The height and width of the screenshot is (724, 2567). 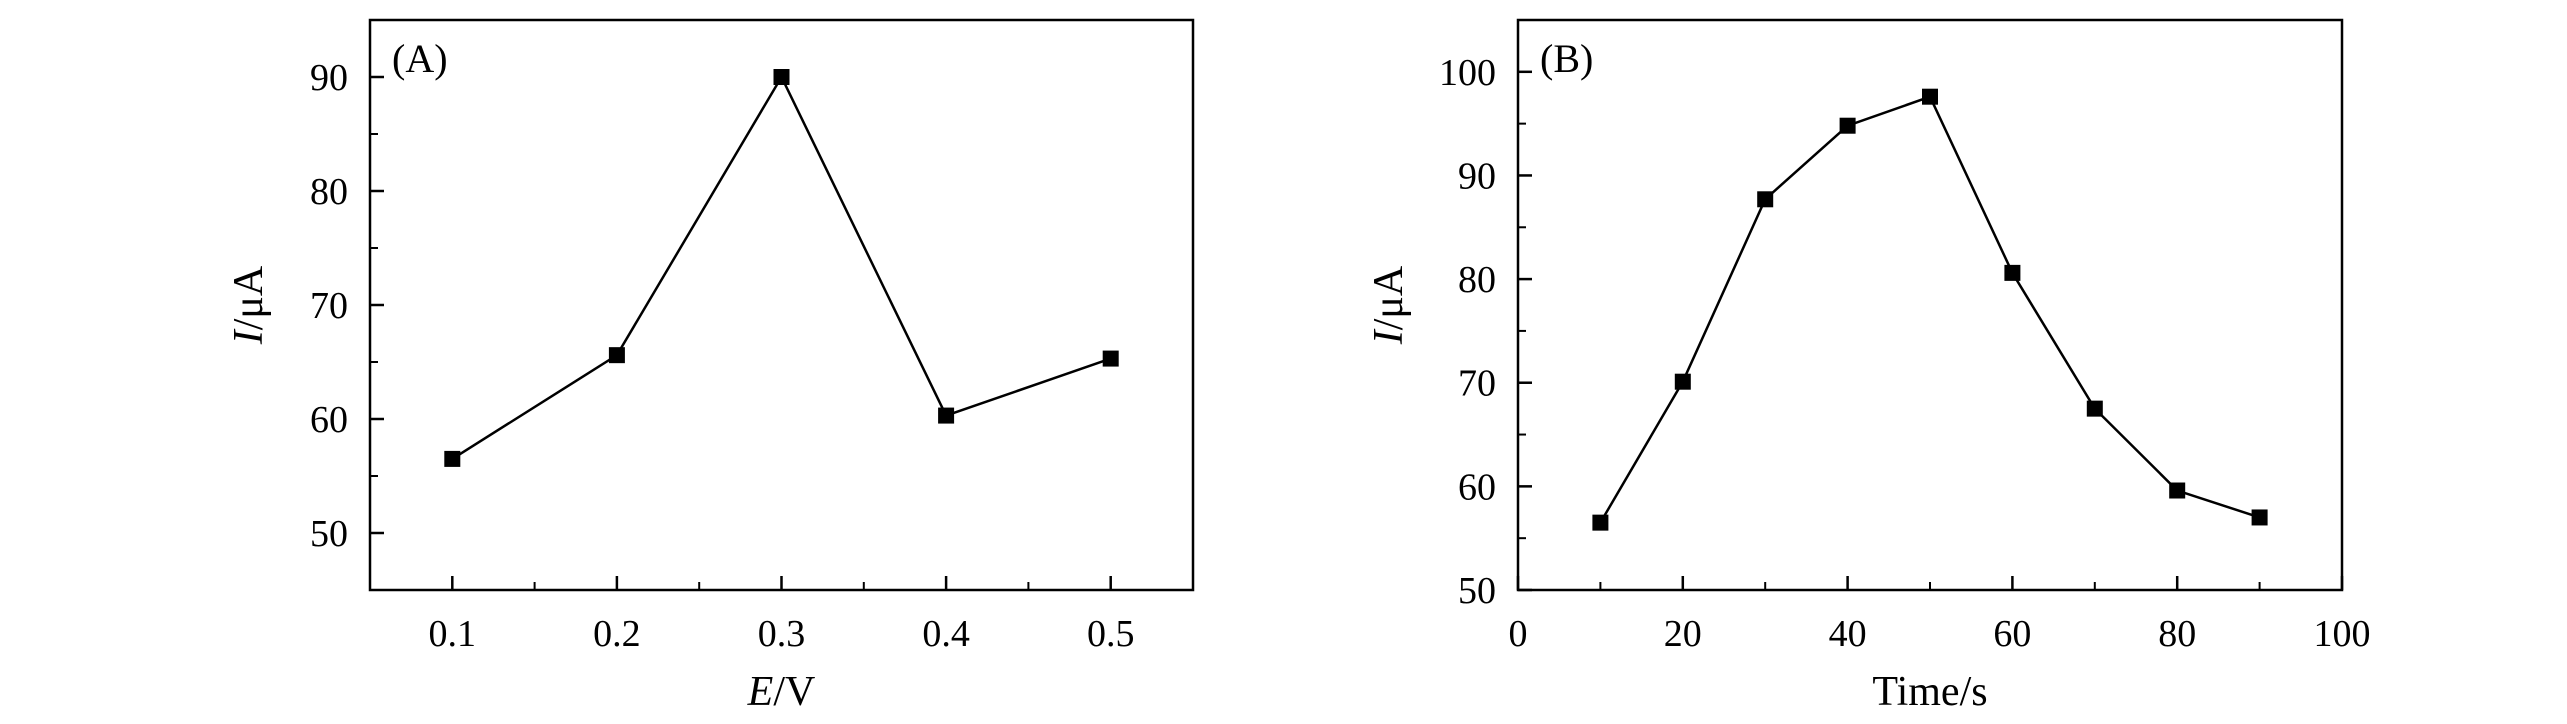 What do you see at coordinates (1518, 634) in the screenshot?
I see `x-tick-label: 0` at bounding box center [1518, 634].